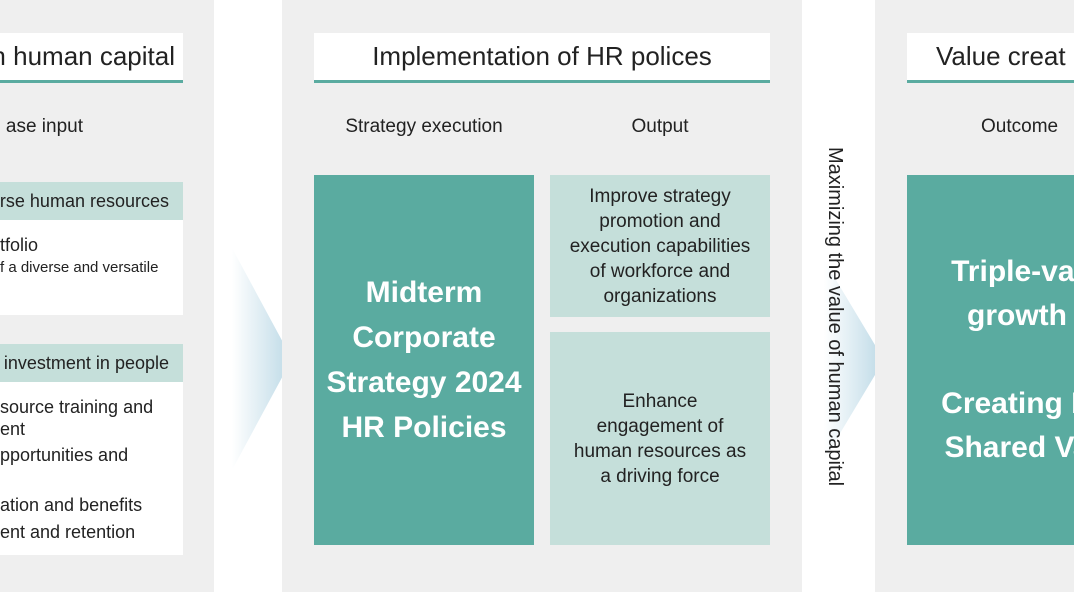 This screenshot has width=1074, height=605. What do you see at coordinates (660, 221) in the screenshot?
I see `output-line: promotion and` at bounding box center [660, 221].